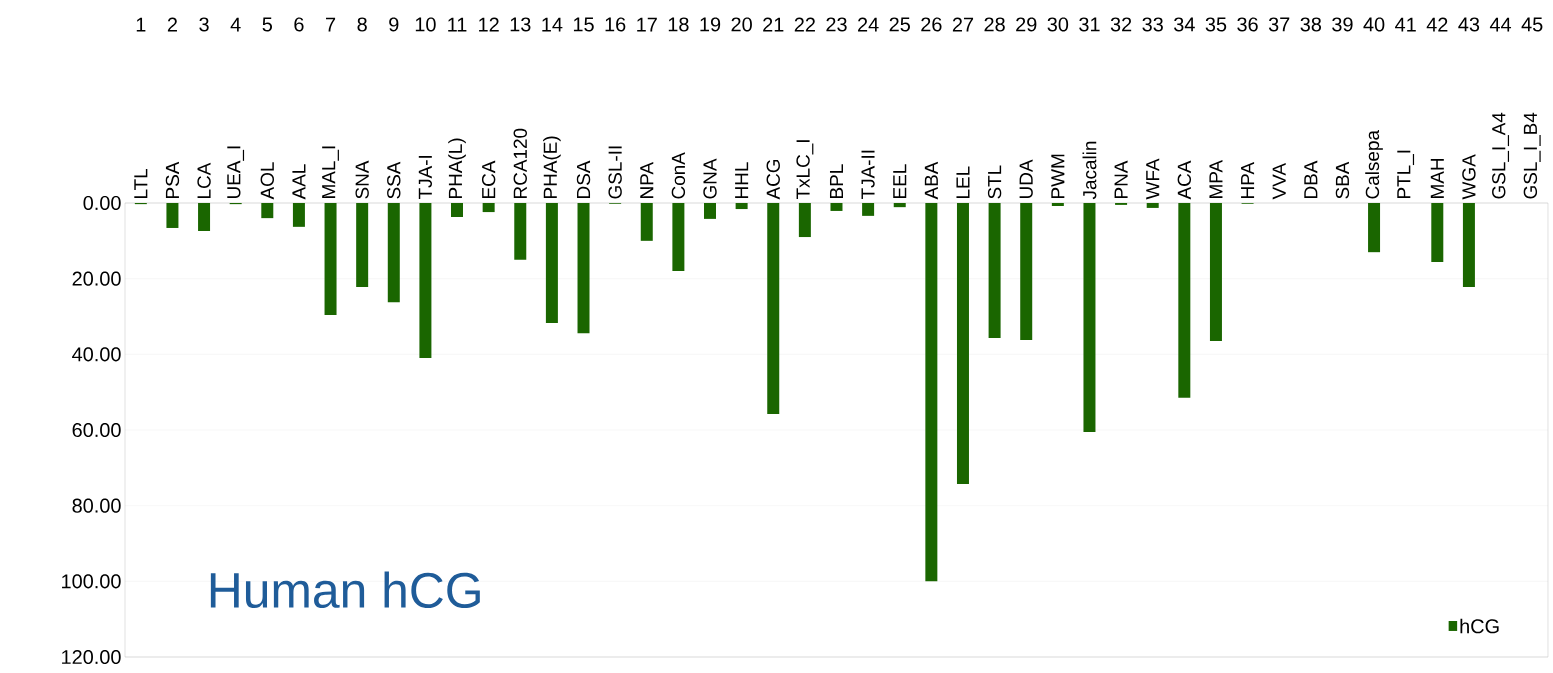 The width and height of the screenshot is (1553, 673). What do you see at coordinates (425, 178) in the screenshot?
I see `x-tick-label: TJA-I` at bounding box center [425, 178].